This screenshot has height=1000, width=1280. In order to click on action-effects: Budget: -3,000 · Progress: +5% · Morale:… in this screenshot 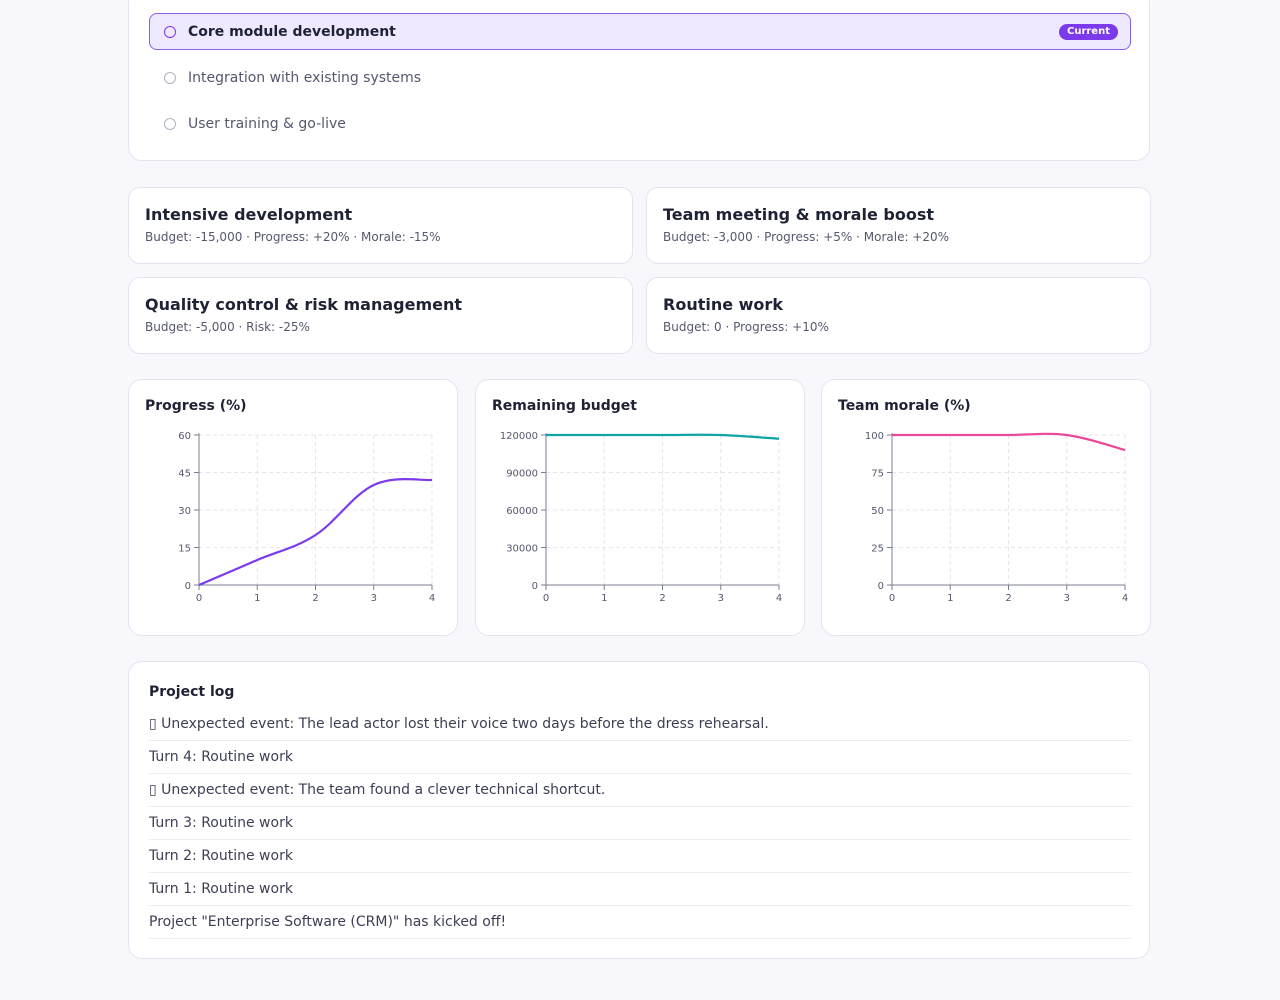, I will do `click(806, 237)`.